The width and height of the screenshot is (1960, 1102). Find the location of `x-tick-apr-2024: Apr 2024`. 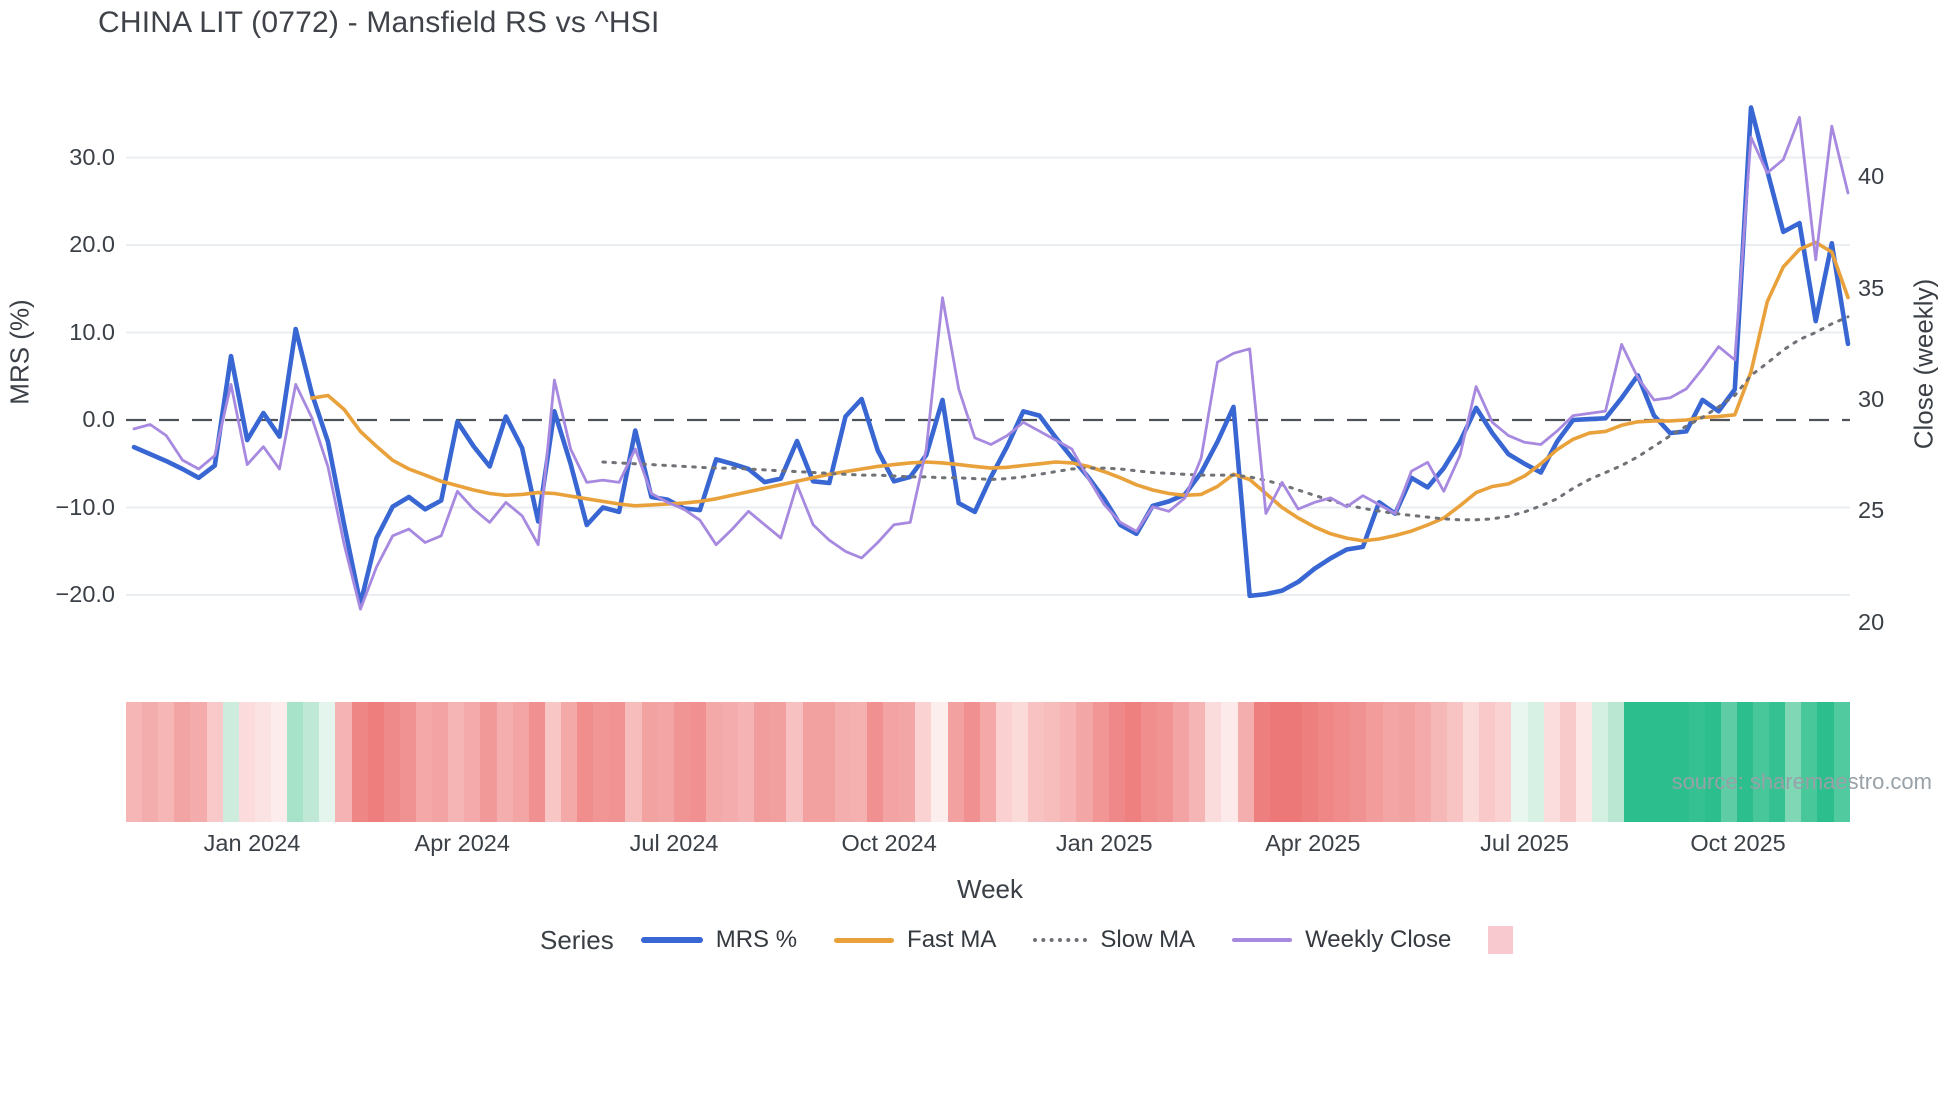

x-tick-apr-2024: Apr 2024 is located at coordinates (462, 843).